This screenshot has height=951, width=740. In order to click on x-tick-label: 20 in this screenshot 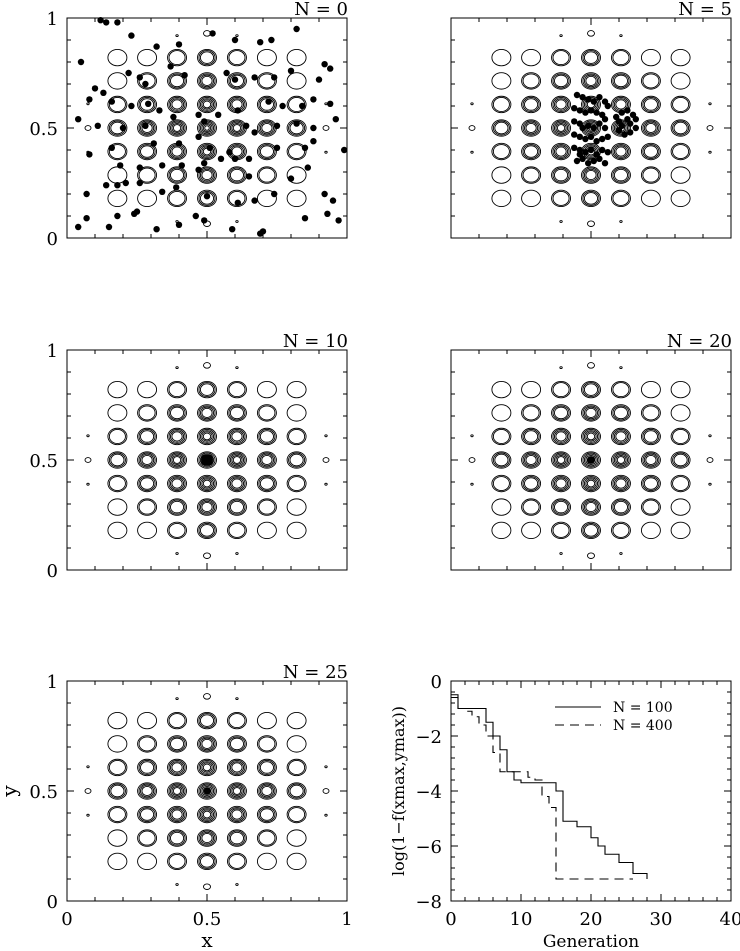, I will do `click(591, 919)`.